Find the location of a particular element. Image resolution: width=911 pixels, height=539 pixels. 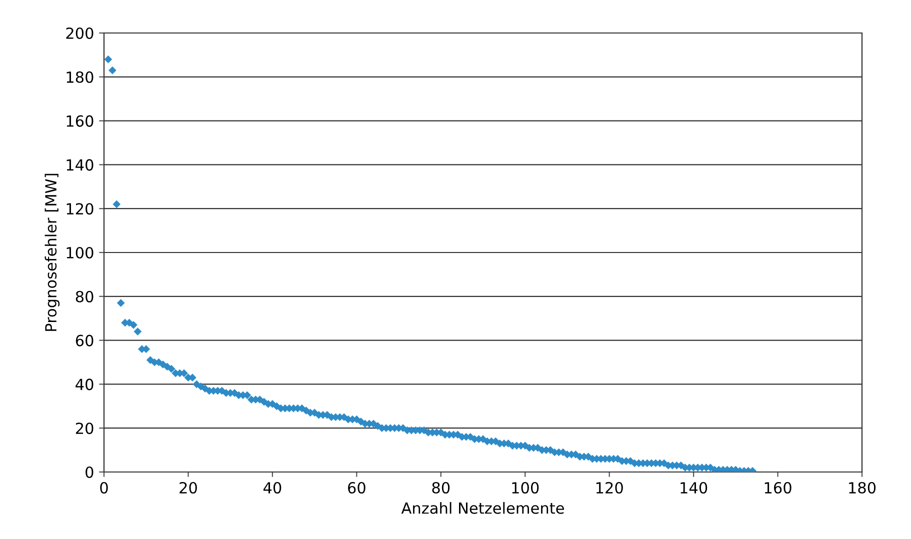

x-tick-label: 140 is located at coordinates (694, 488).